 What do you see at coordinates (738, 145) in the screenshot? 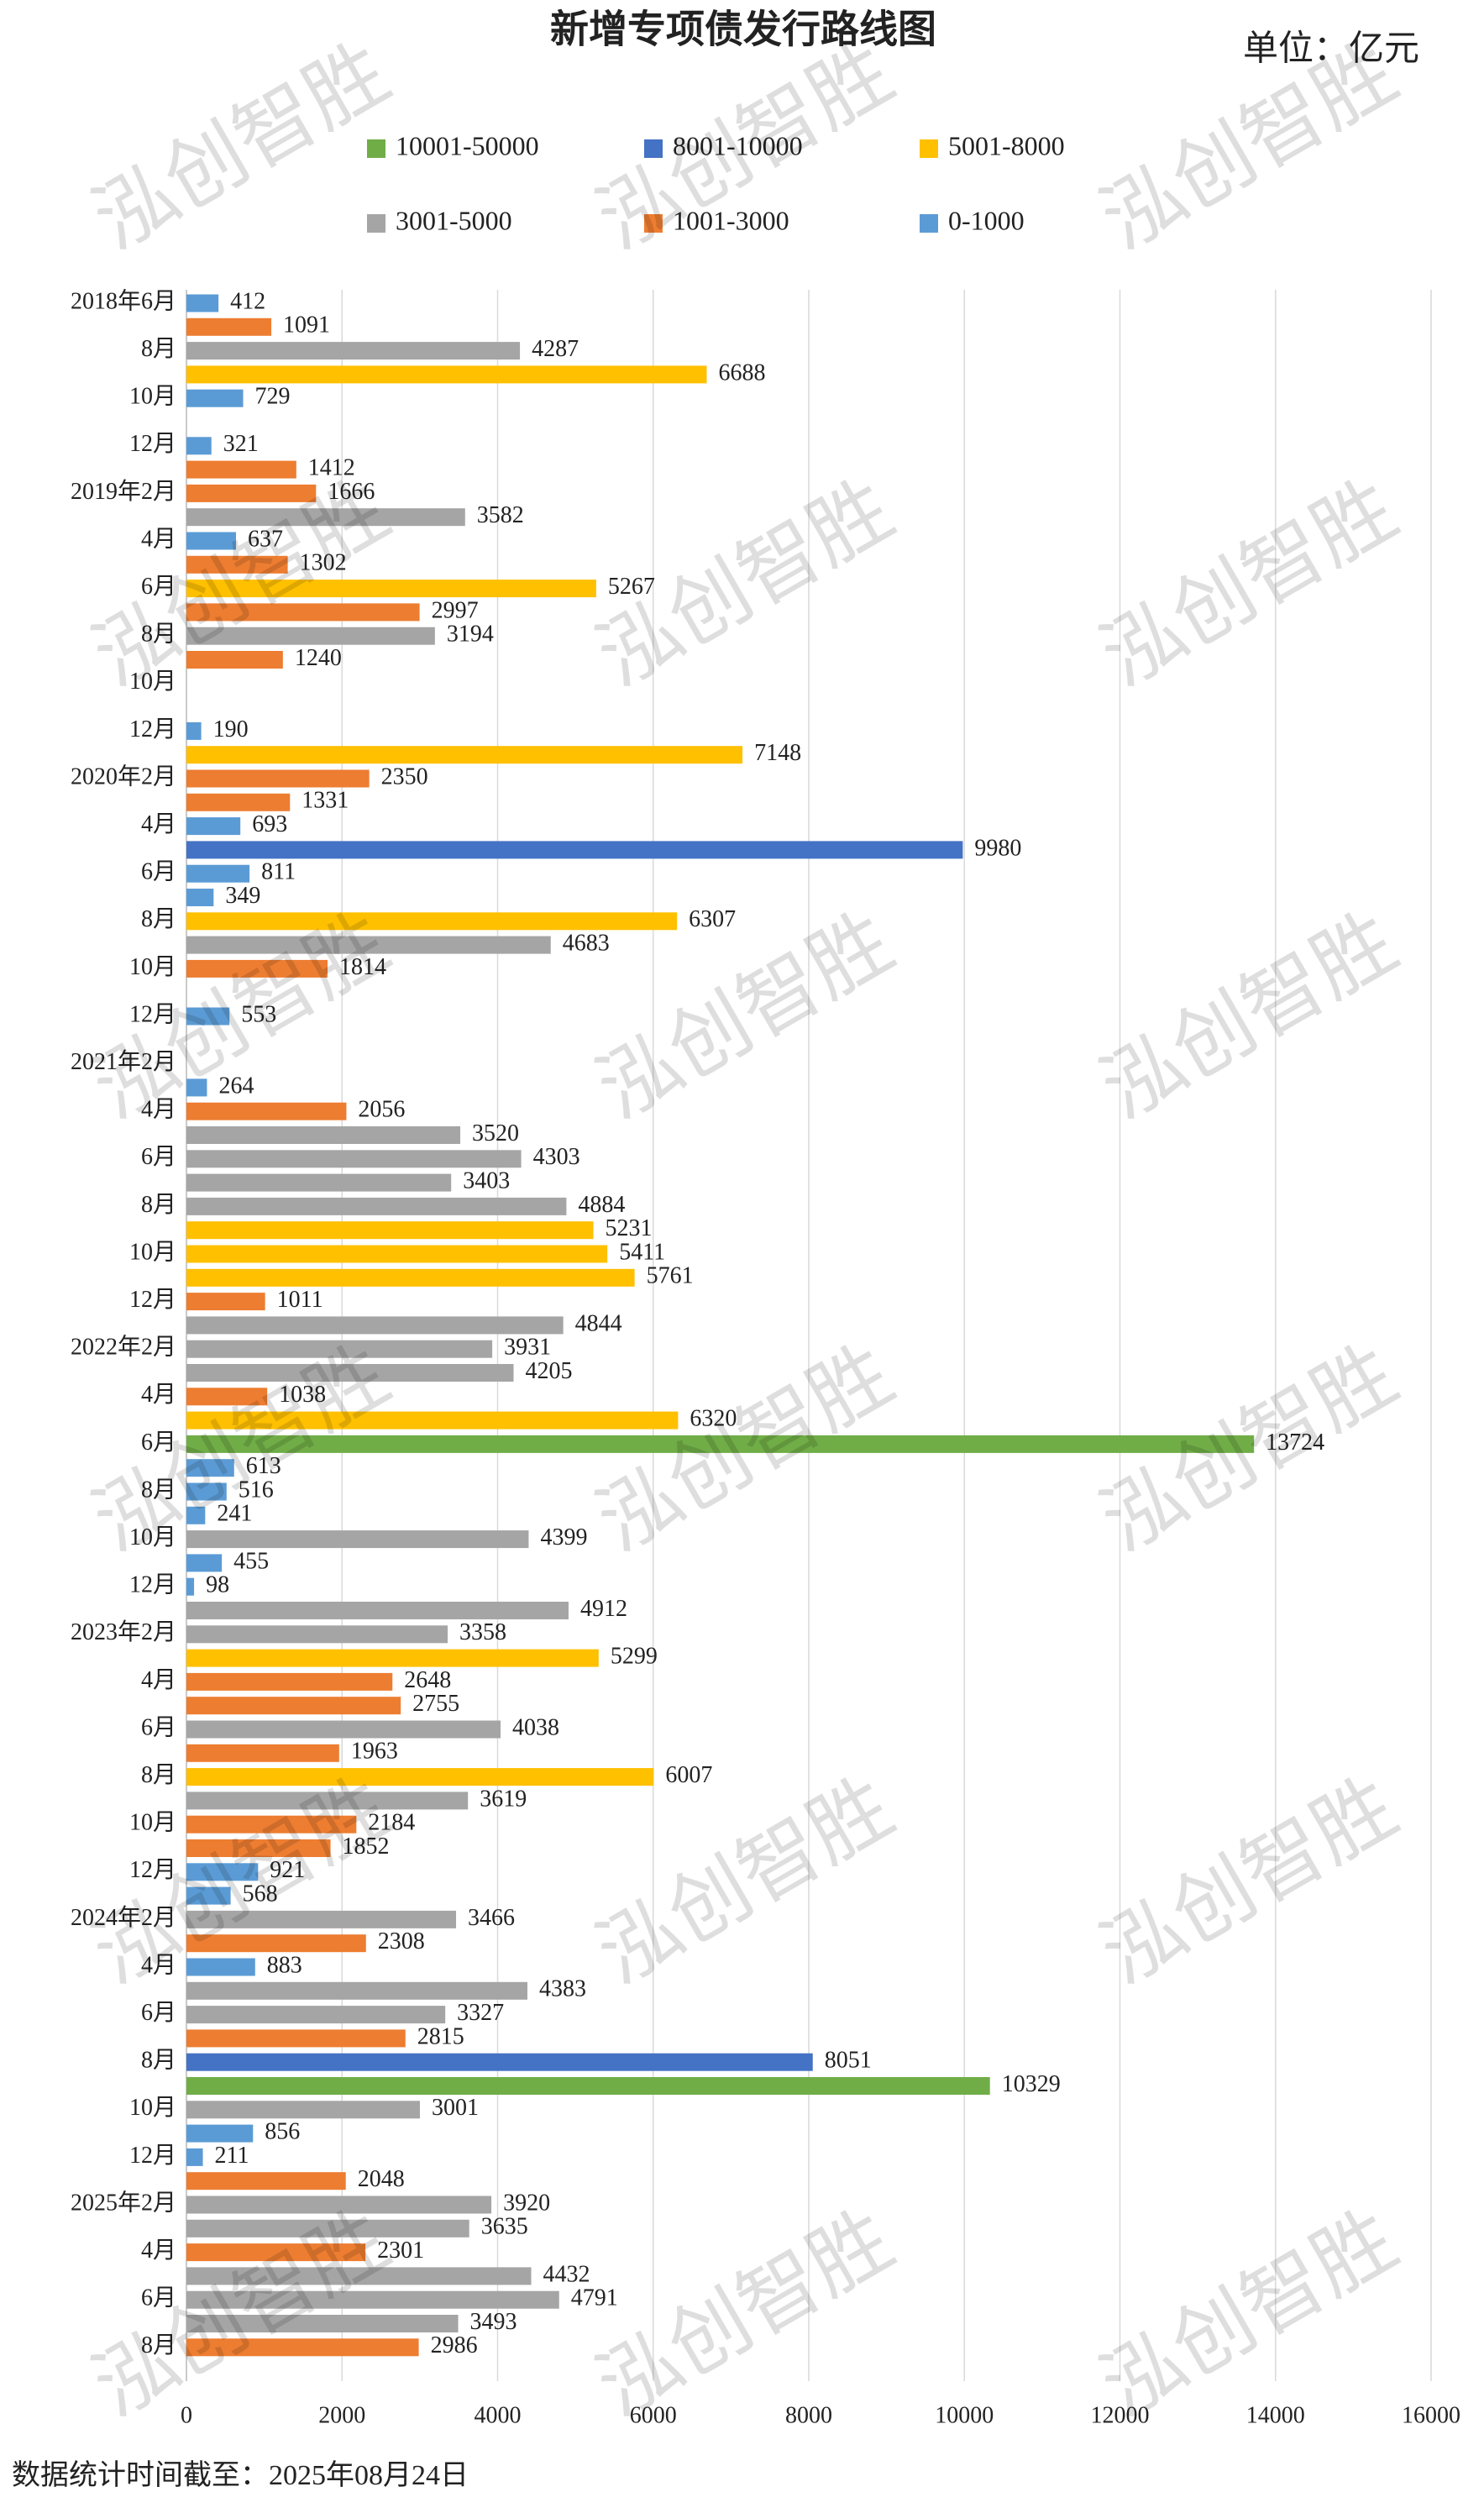
I see `legend-label: 8001-10000` at bounding box center [738, 145].